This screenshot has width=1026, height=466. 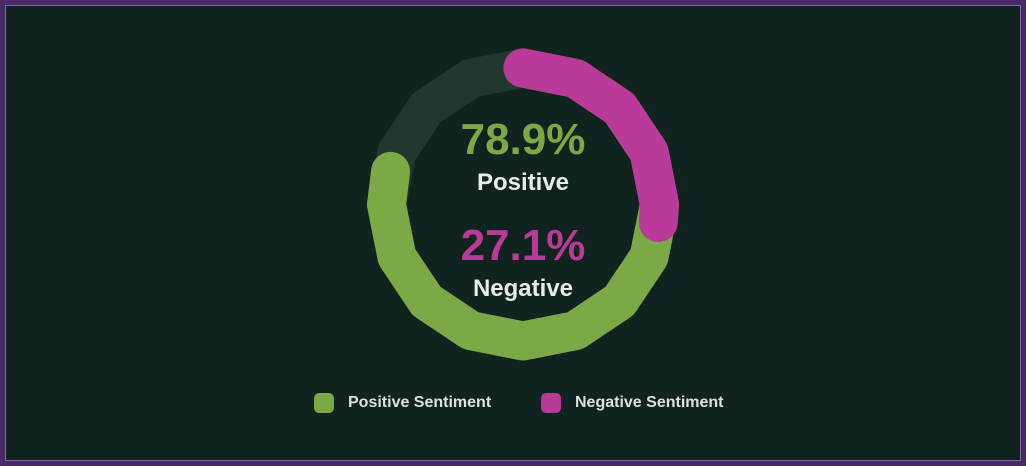 I want to click on positive-value: 78.9%, so click(x=523, y=139).